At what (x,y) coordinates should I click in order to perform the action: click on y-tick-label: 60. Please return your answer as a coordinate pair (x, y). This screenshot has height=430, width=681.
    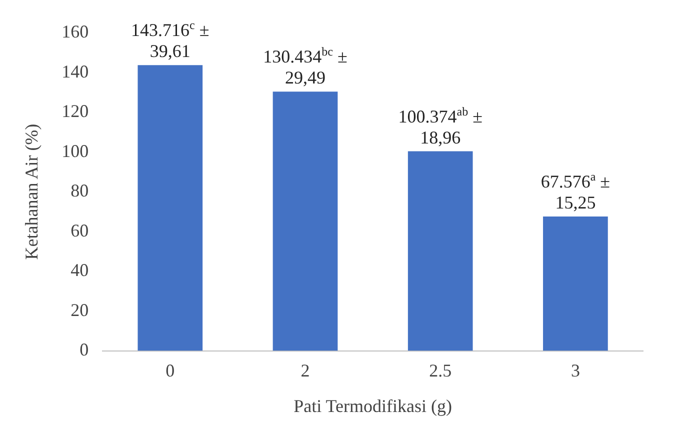
    Looking at the image, I should click on (79, 230).